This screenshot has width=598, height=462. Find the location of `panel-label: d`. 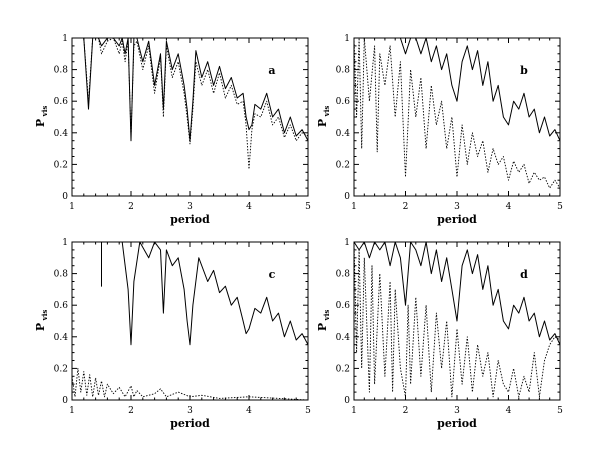

panel-label: d is located at coordinates (524, 274).